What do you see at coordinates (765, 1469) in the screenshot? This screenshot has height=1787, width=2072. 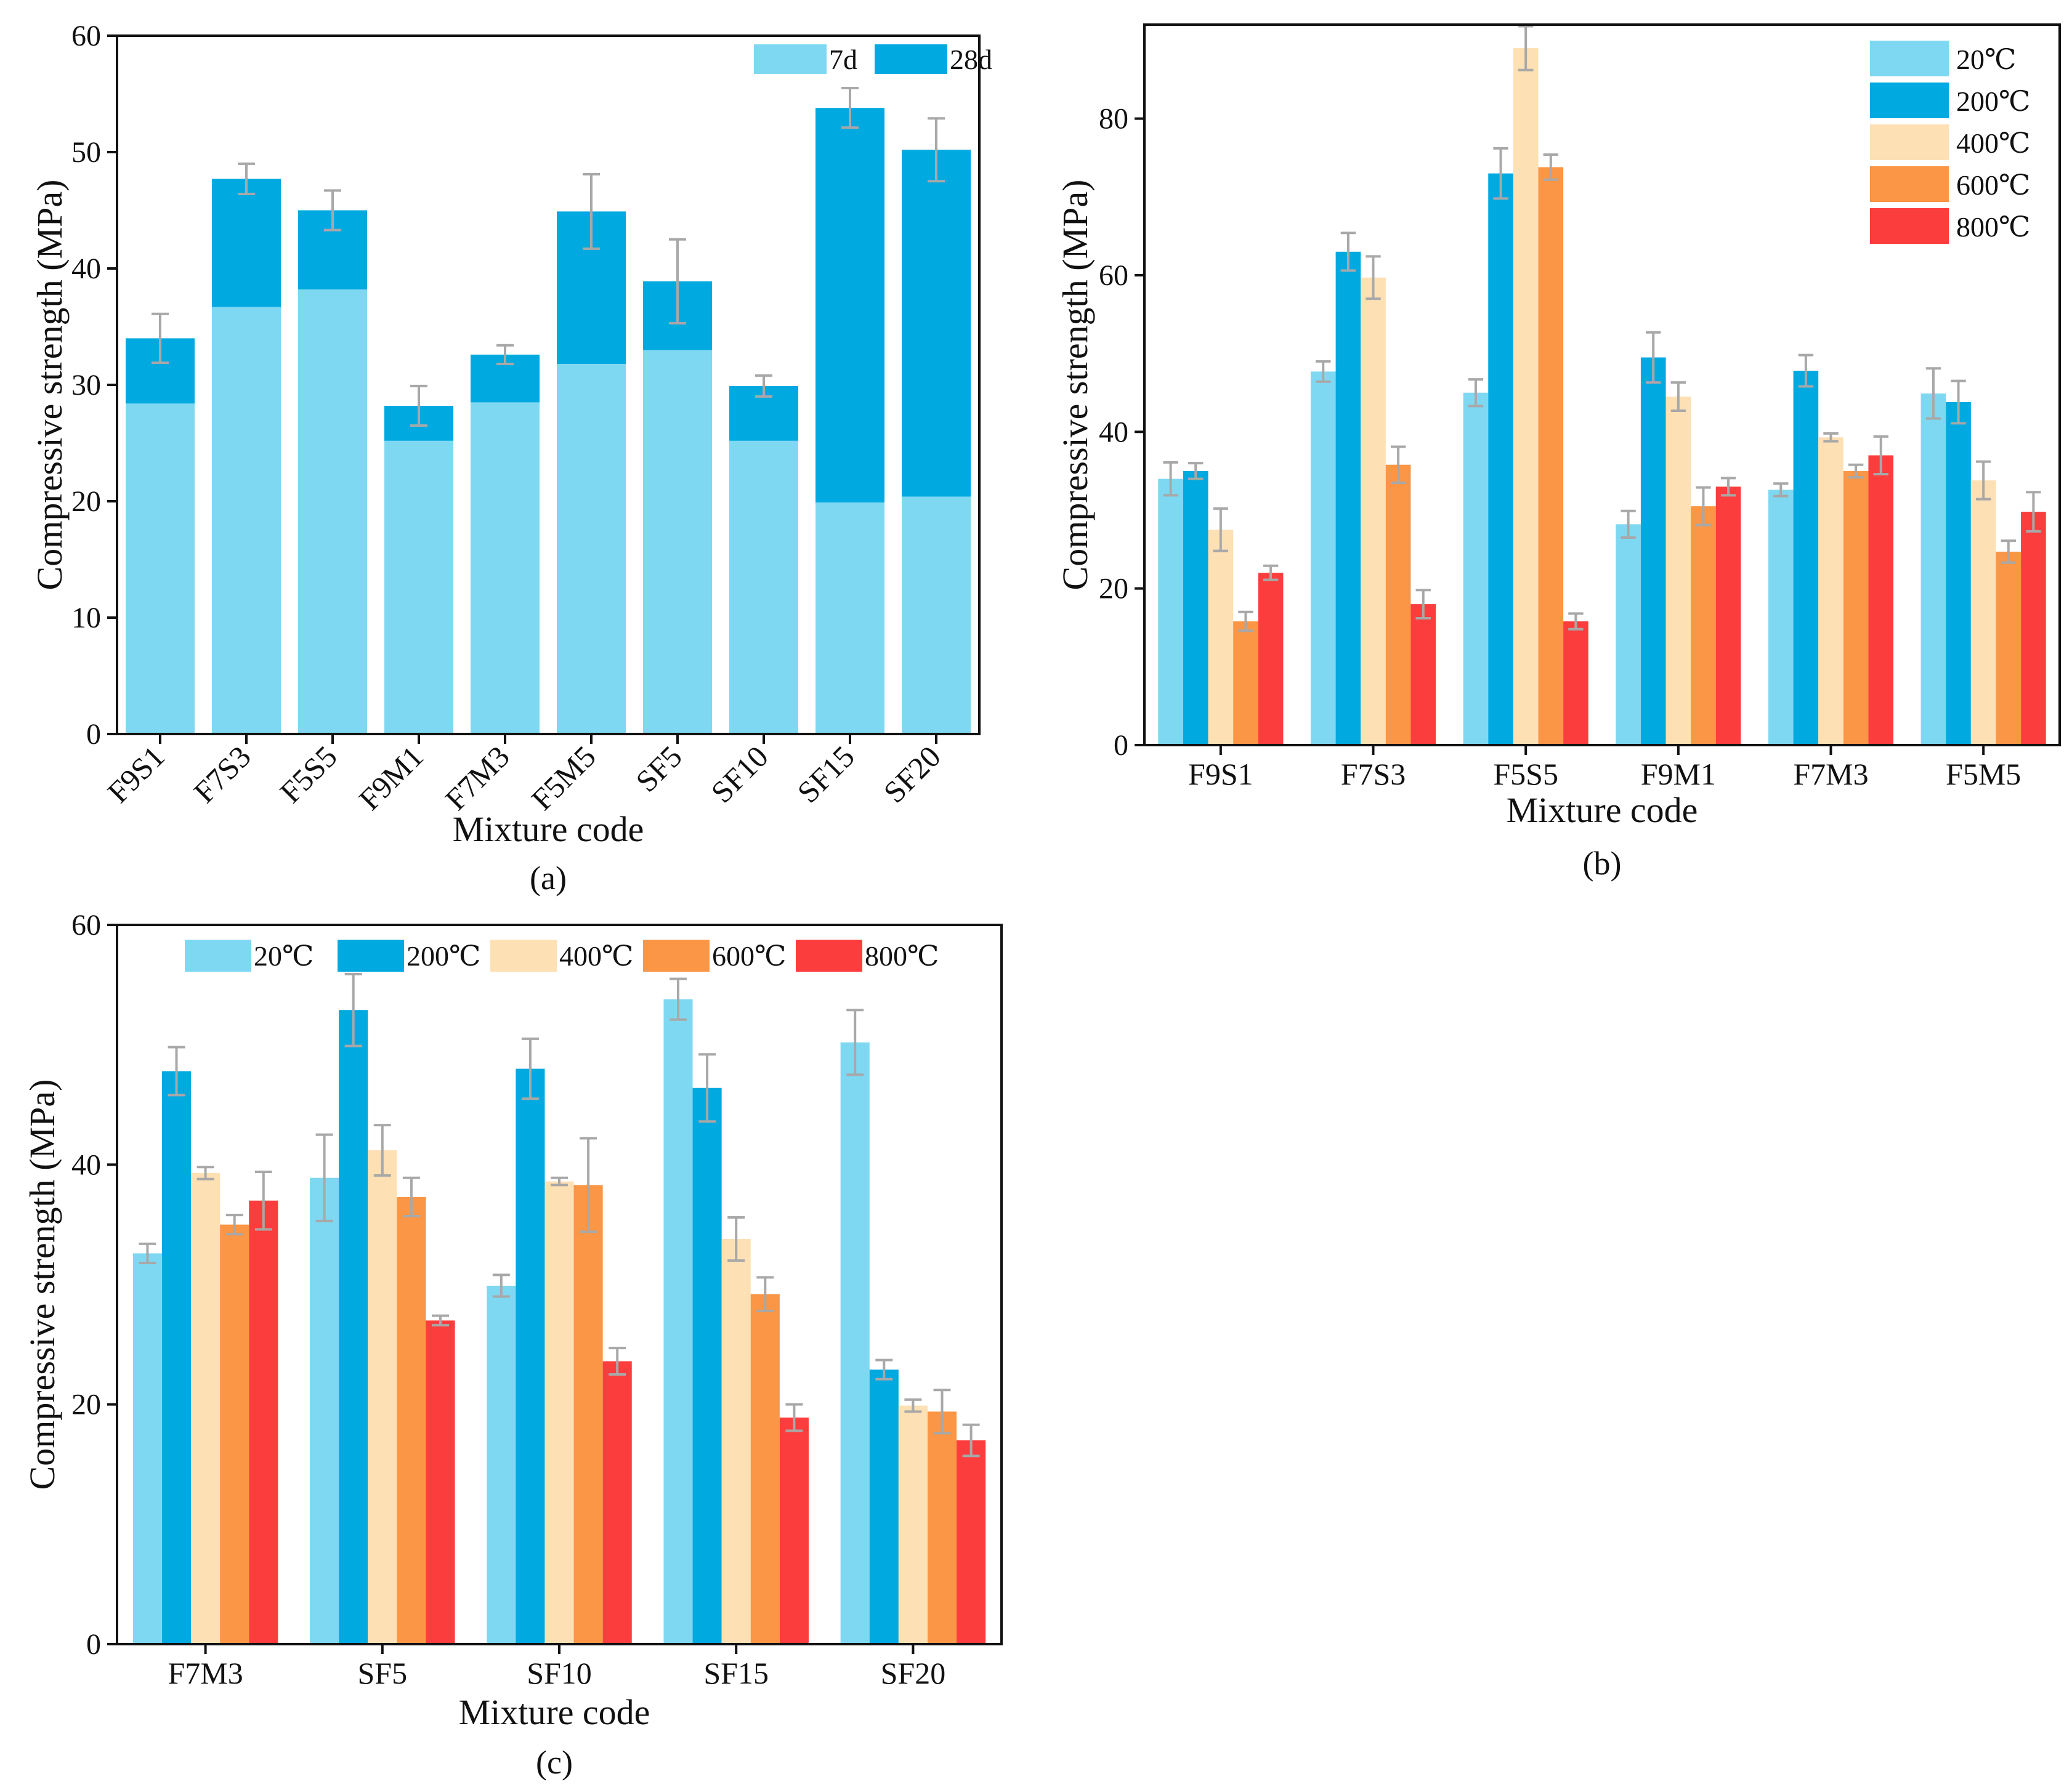 I see `bar-600℃-SF15` at bounding box center [765, 1469].